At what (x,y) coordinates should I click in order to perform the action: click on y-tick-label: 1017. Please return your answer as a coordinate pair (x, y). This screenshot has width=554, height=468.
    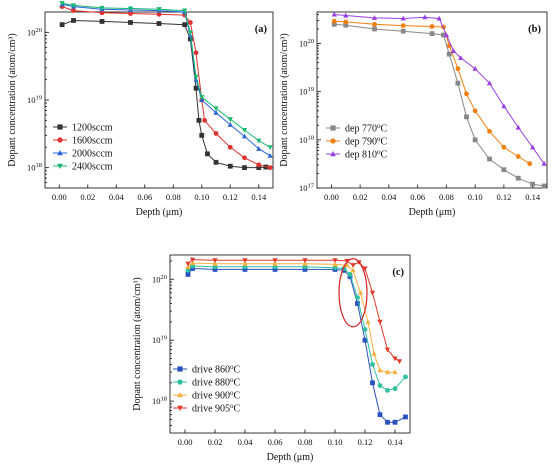
    Looking at the image, I should click on (307, 188).